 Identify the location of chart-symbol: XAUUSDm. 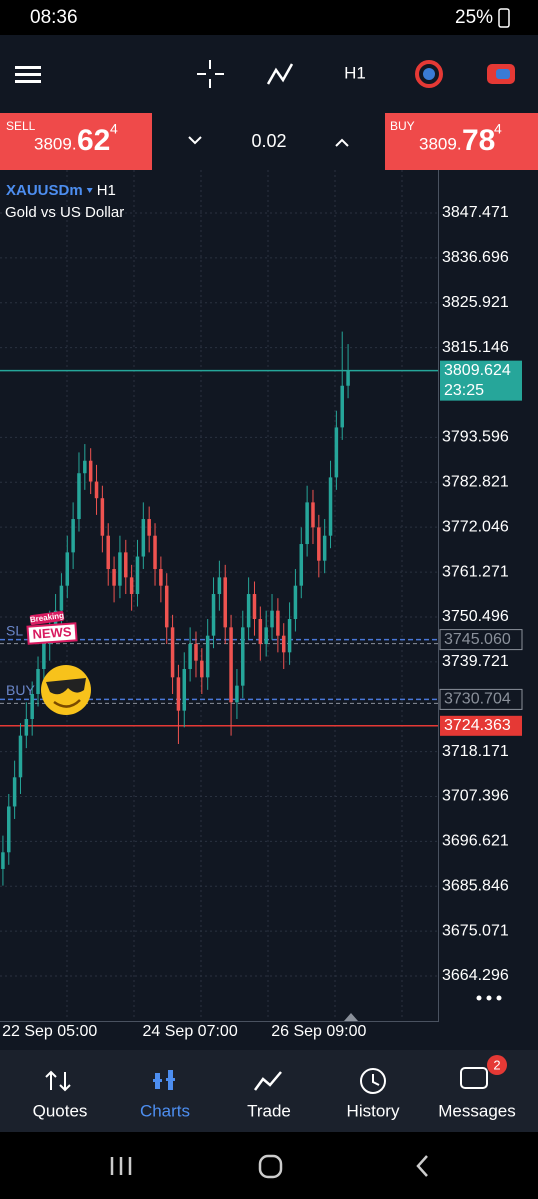
(44, 190).